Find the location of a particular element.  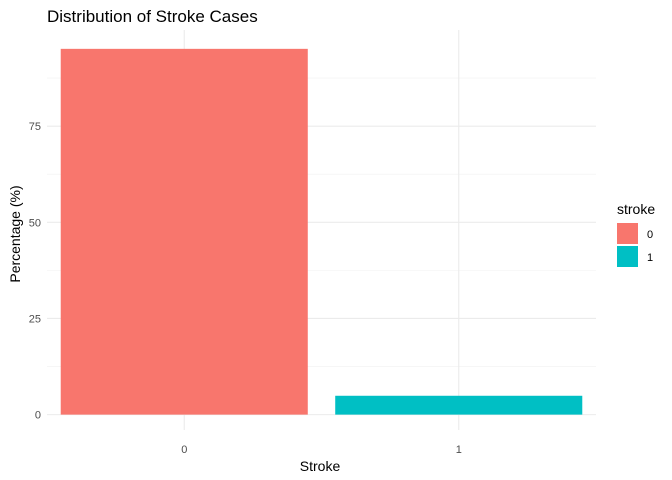

y-axis-ticks: 0 25 50 75 is located at coordinates (35, 271).